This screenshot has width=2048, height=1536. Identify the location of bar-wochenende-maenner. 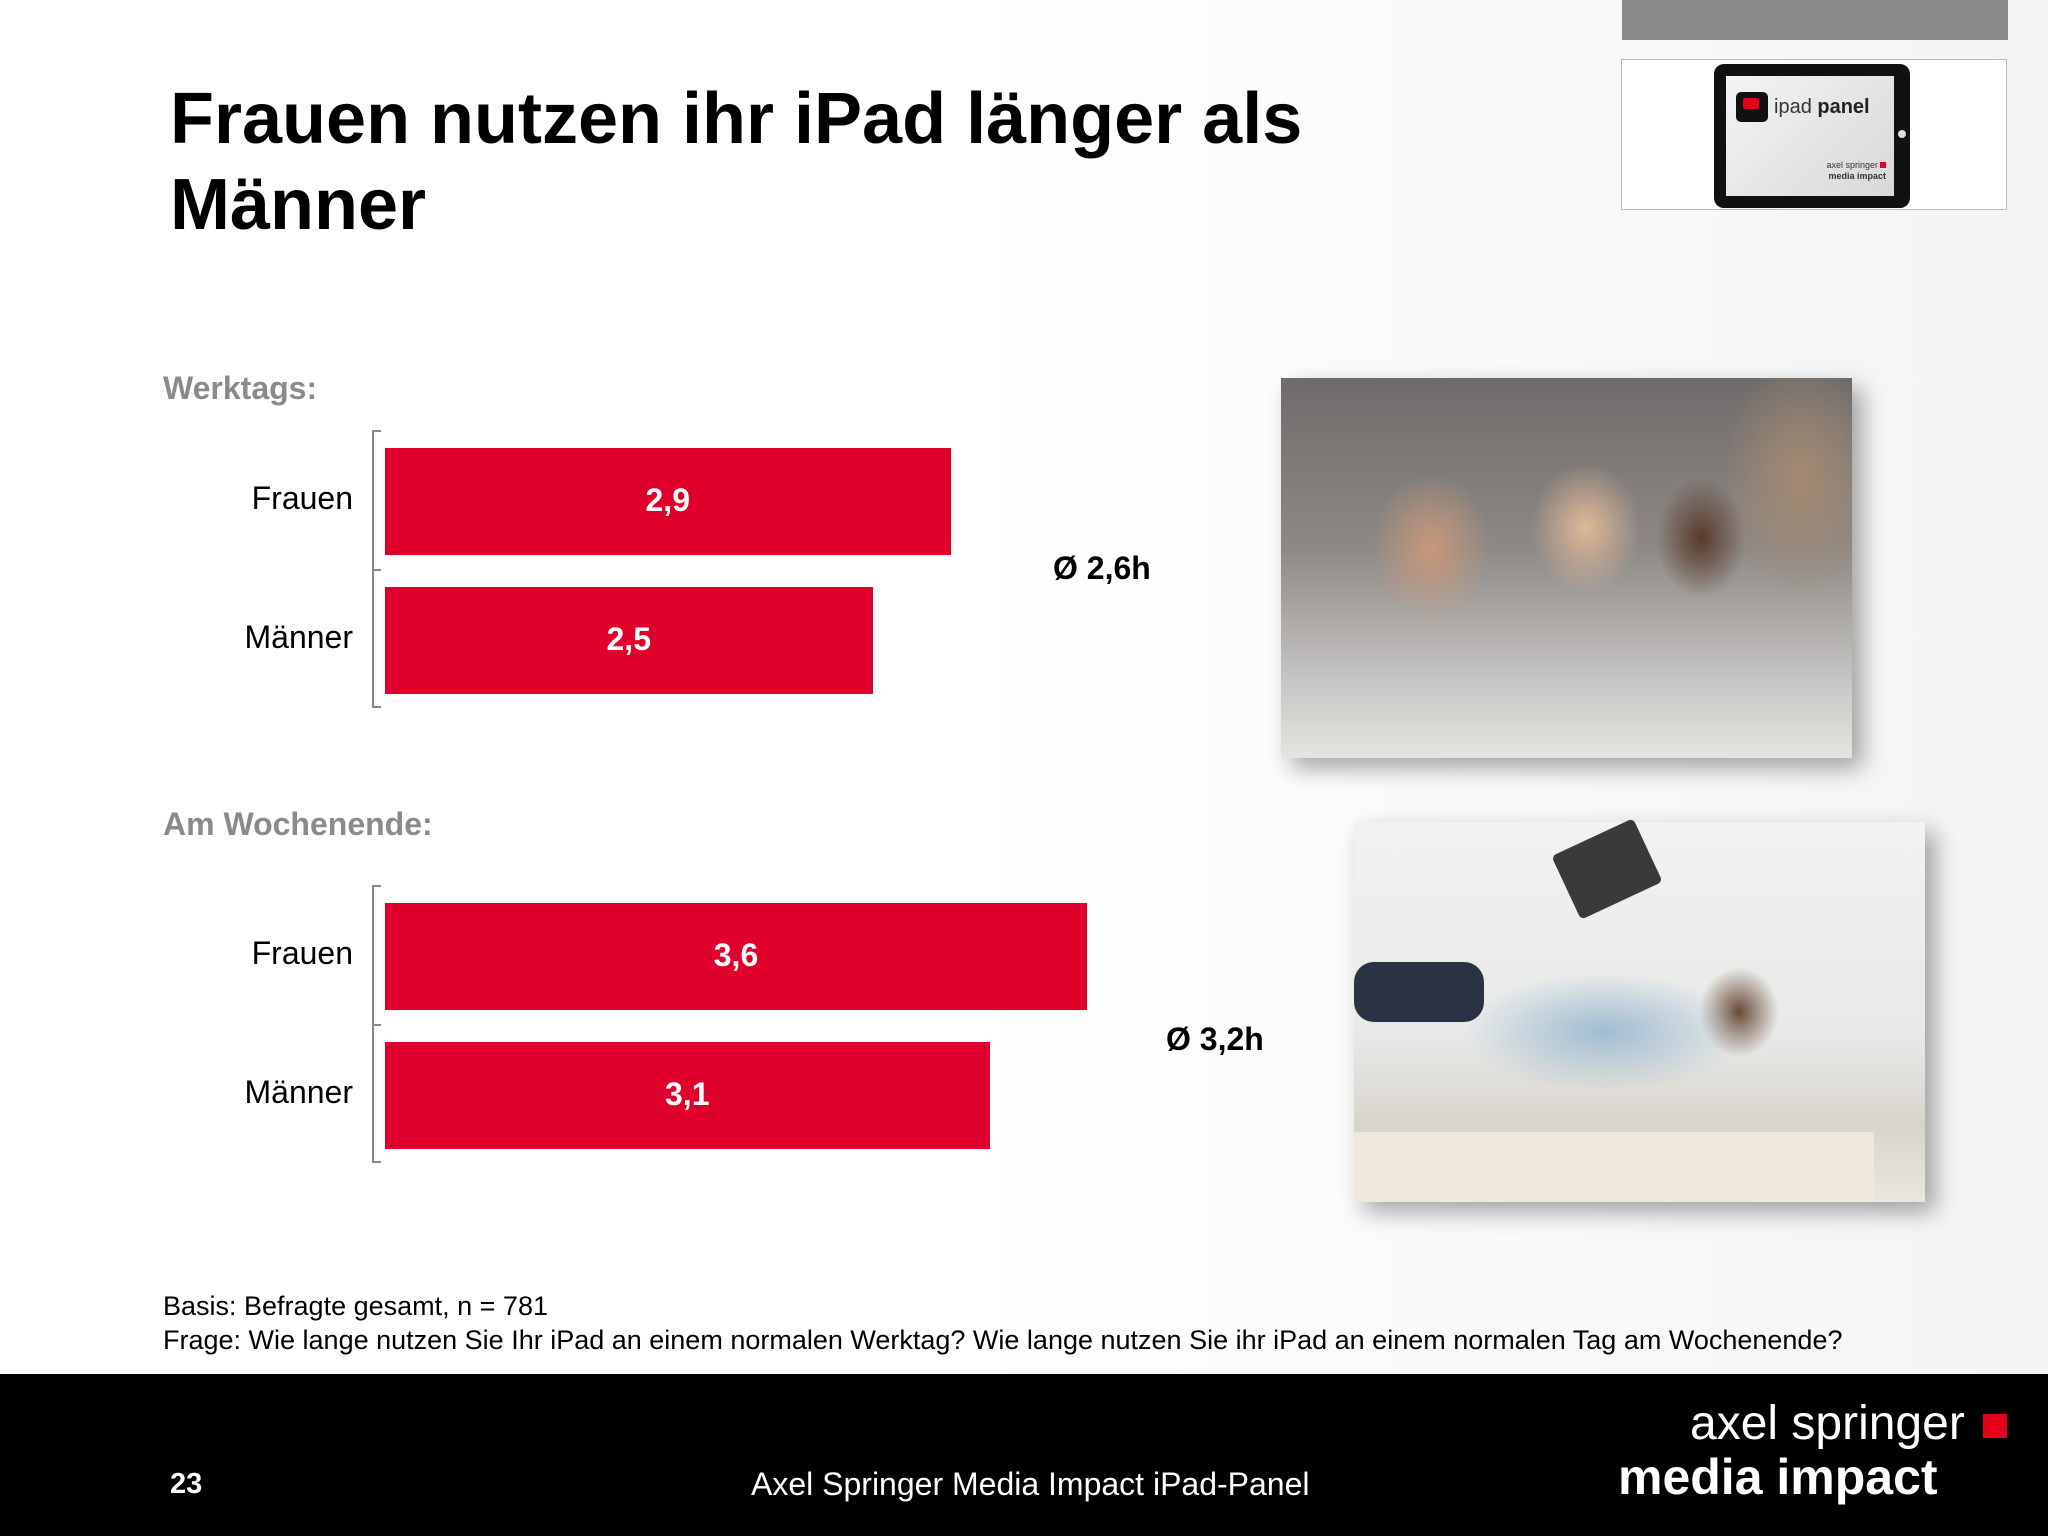
(687, 1095).